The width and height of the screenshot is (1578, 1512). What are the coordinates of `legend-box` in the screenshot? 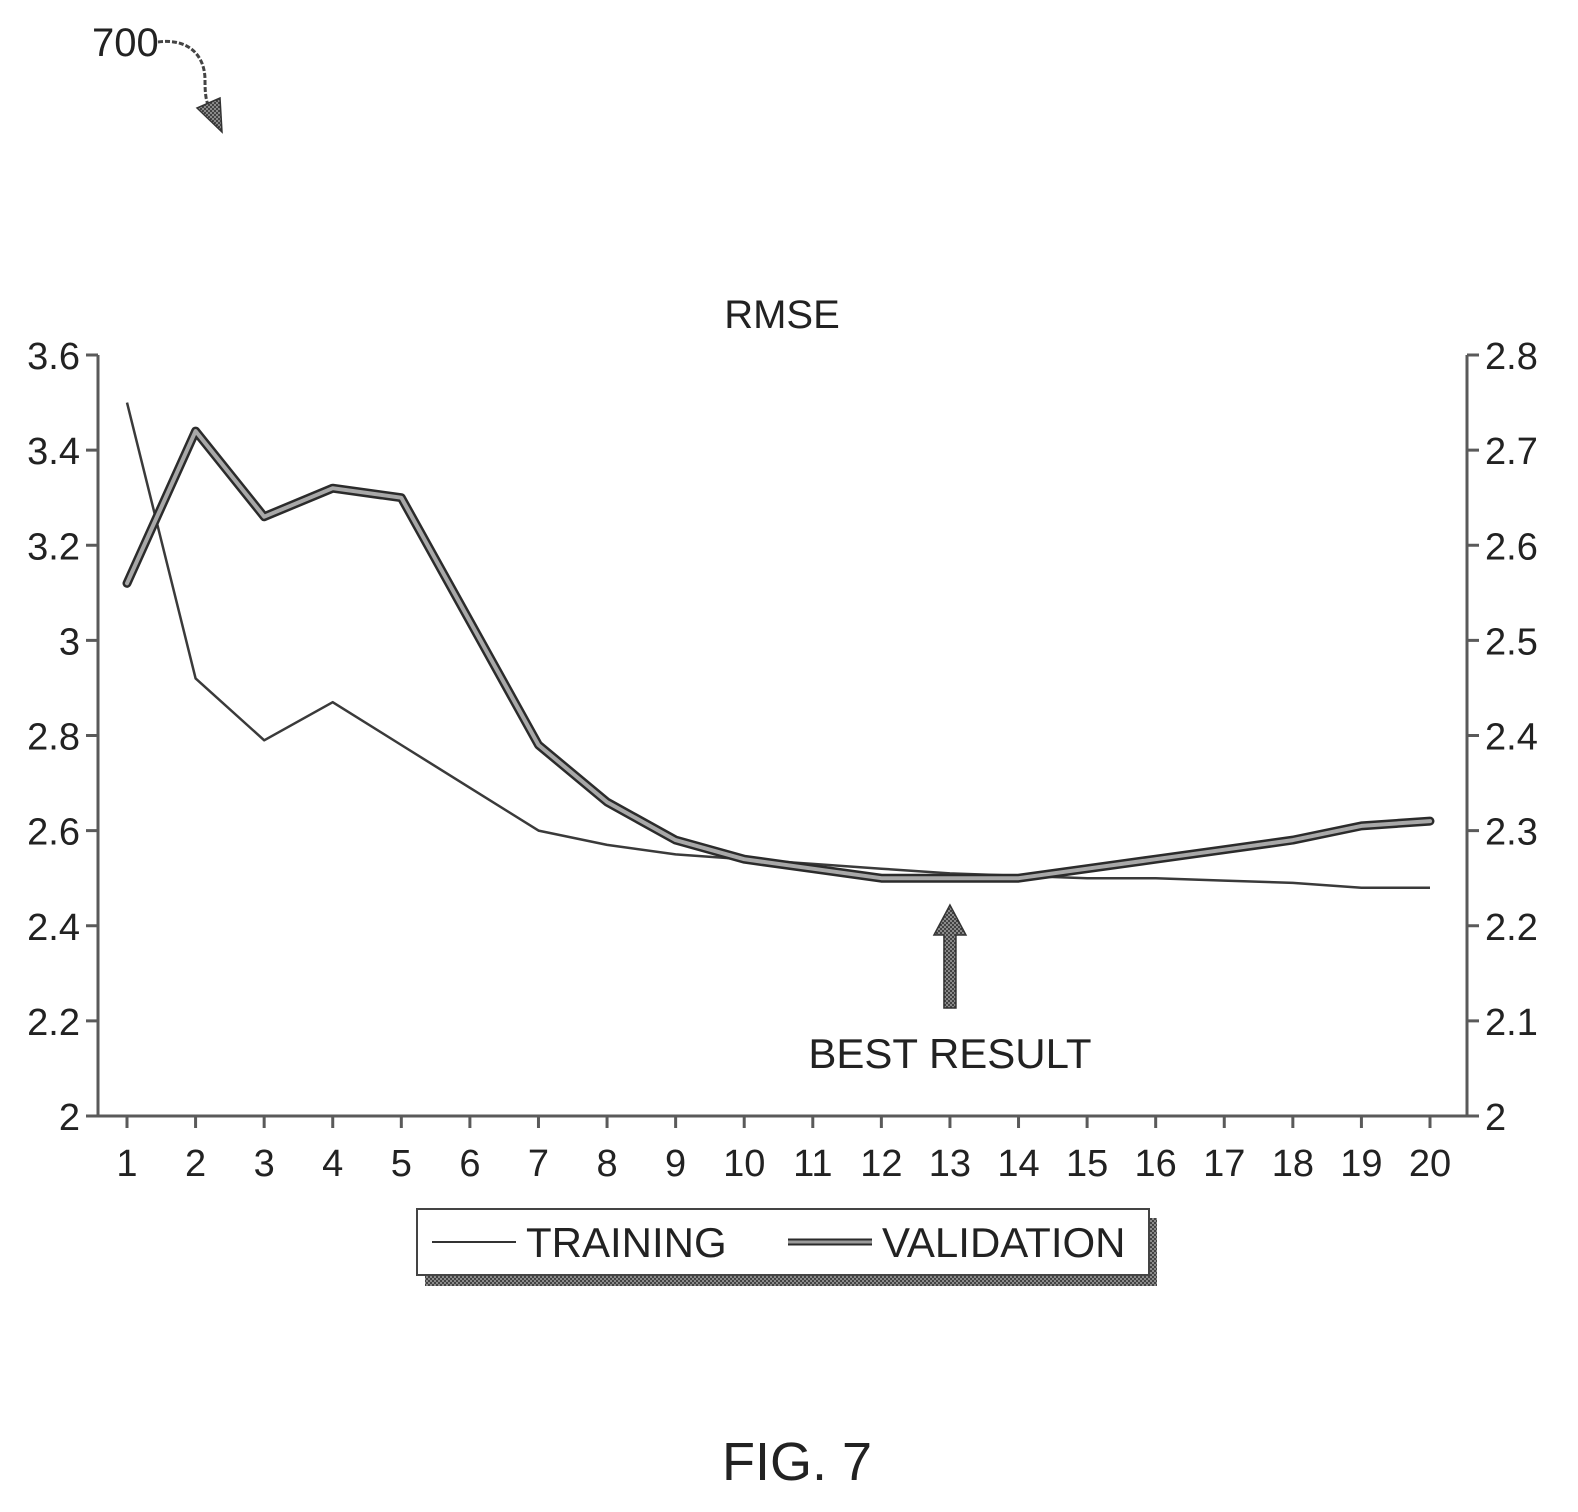 It's located at (783, 1242).